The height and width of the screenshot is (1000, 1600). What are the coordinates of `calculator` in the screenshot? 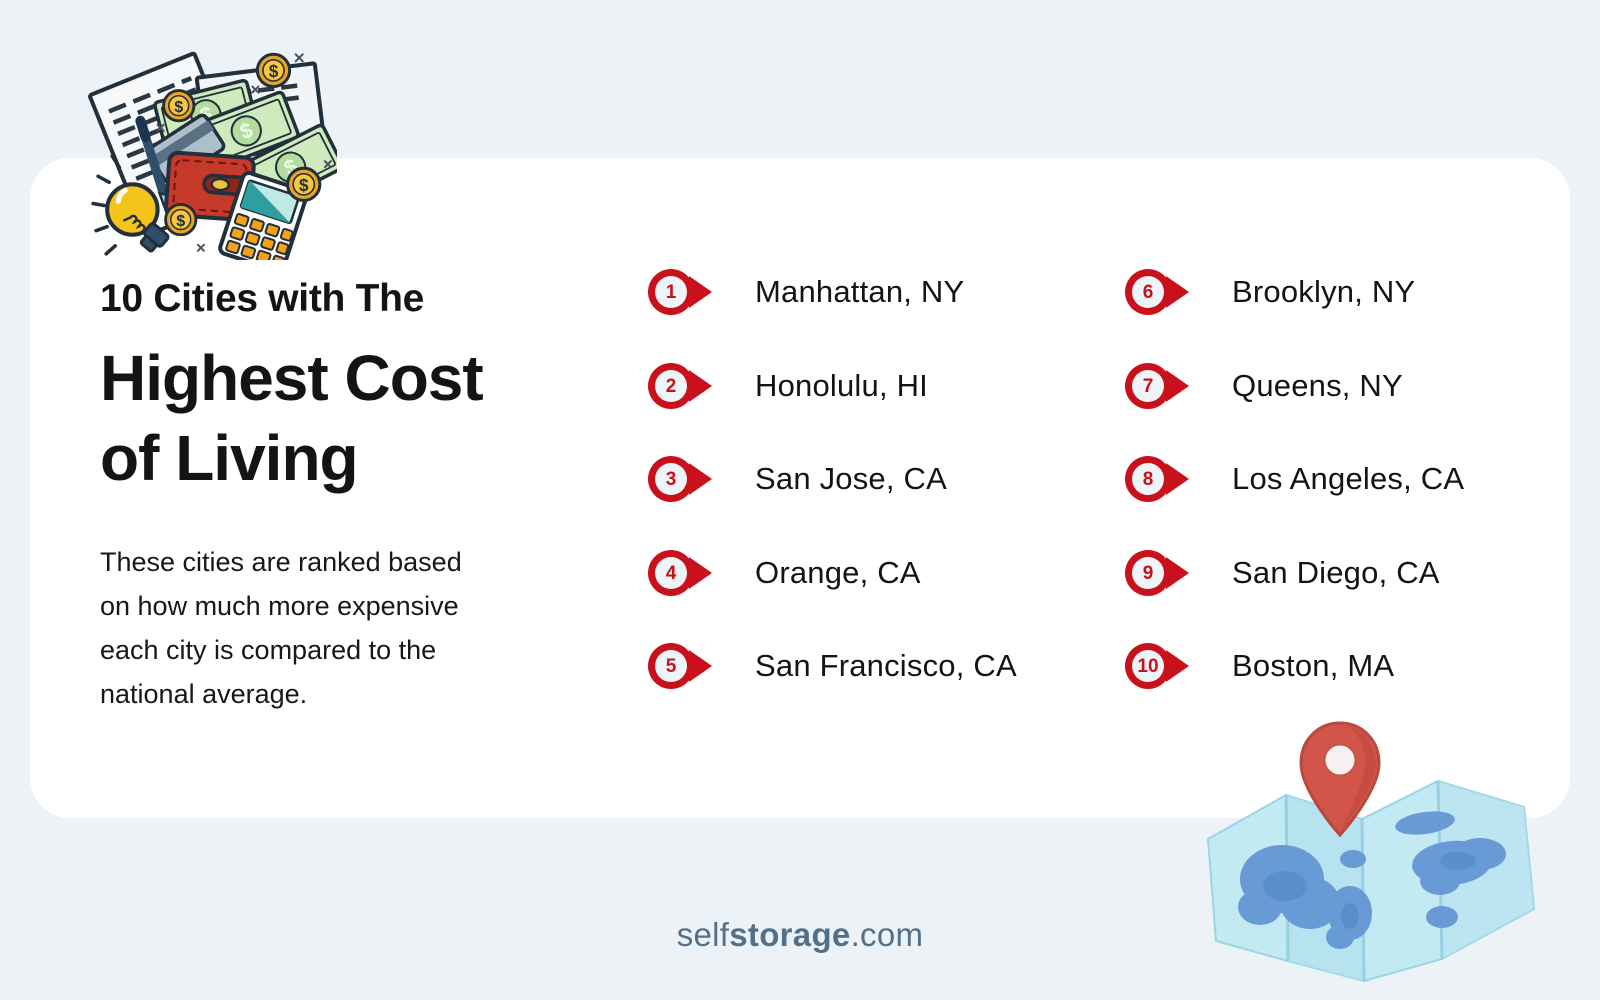 It's located at (263, 215).